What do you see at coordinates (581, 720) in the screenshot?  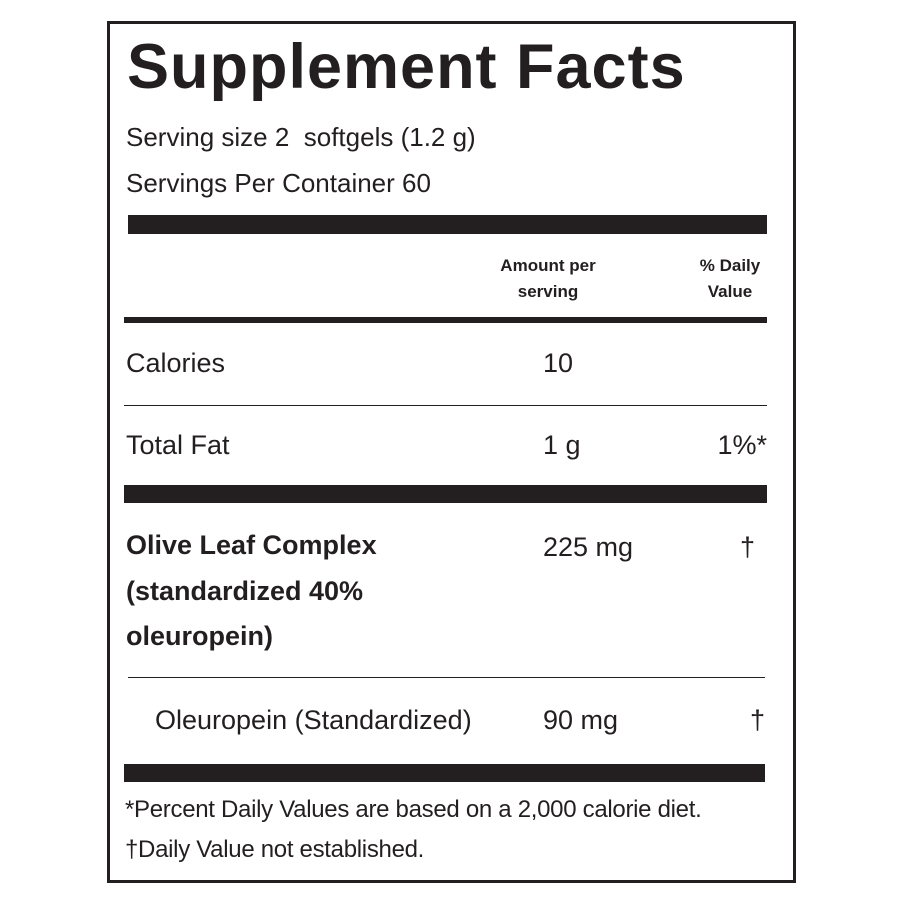 I see `row-amount: 90 mg` at bounding box center [581, 720].